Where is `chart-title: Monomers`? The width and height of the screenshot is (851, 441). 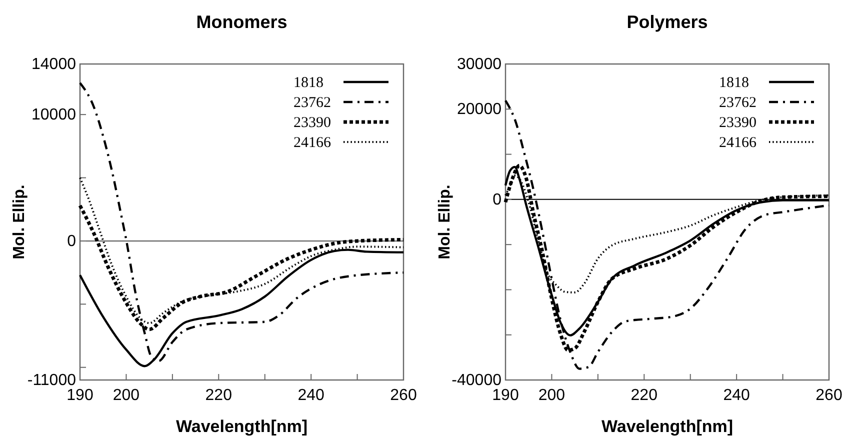 chart-title: Monomers is located at coordinates (242, 22).